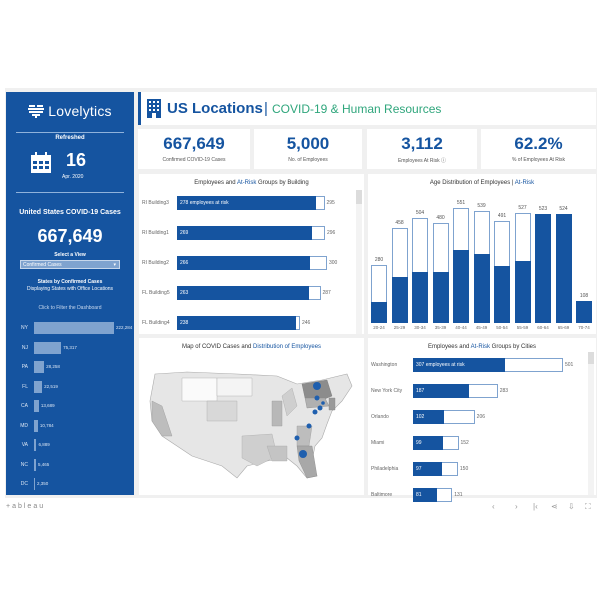 The height and width of the screenshot is (601, 601). Describe the element at coordinates (543, 327) in the screenshot. I see `age-category-label: 60-64` at that location.